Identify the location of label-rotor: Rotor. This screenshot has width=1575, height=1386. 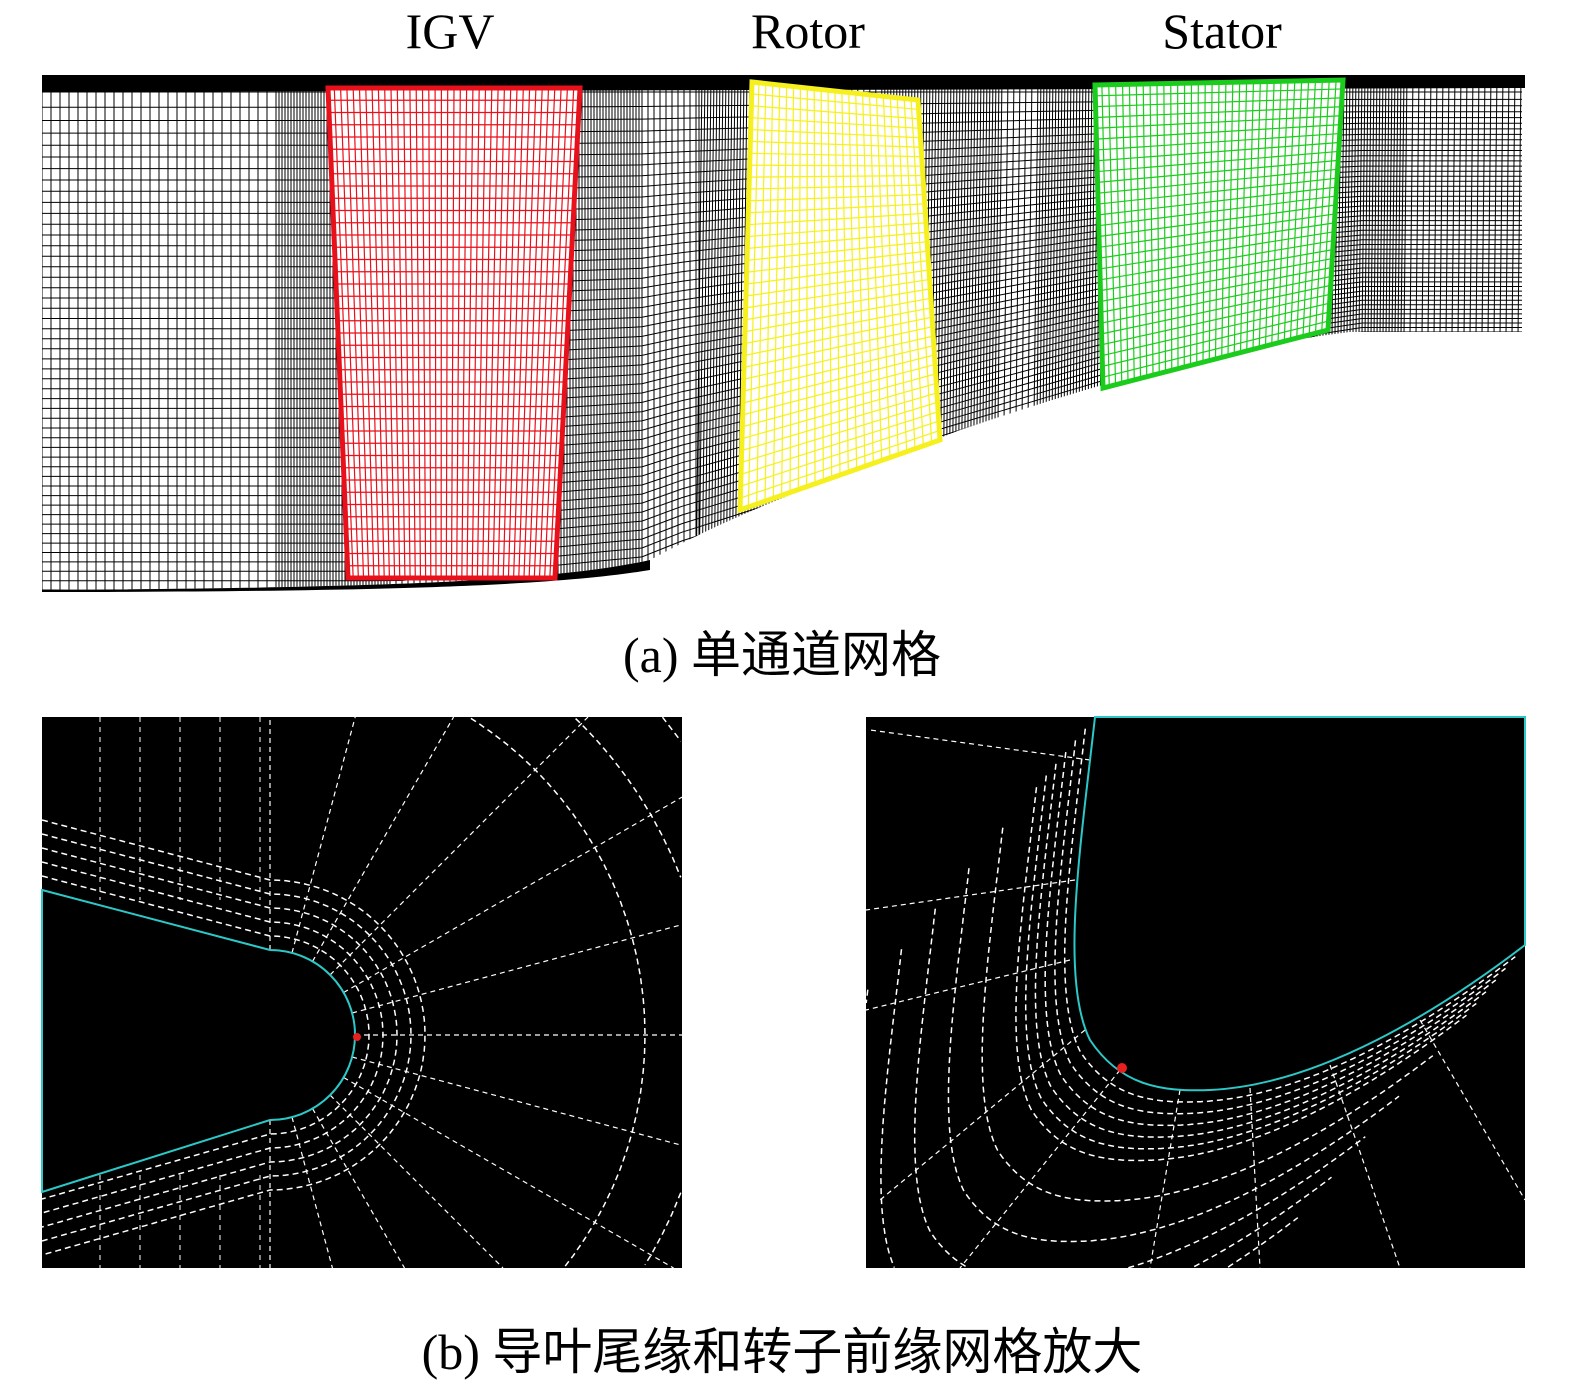
(808, 31).